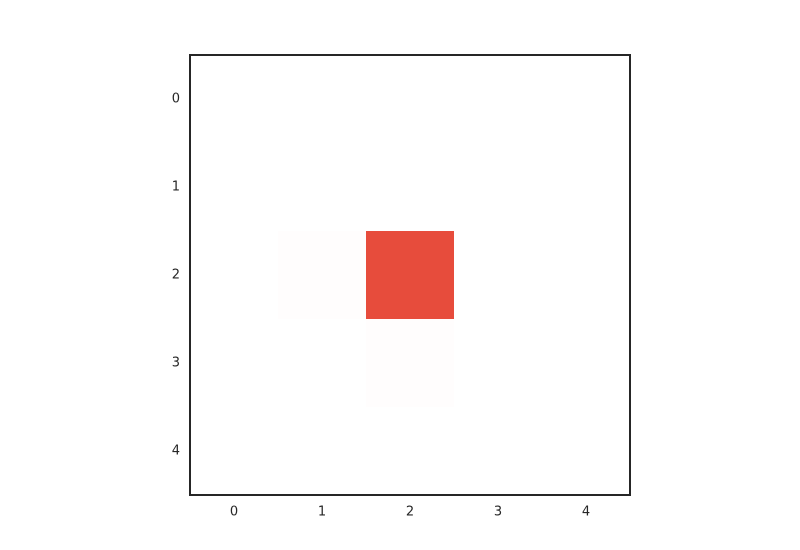  I want to click on heatmap-cell-r1-c2, so click(410, 187).